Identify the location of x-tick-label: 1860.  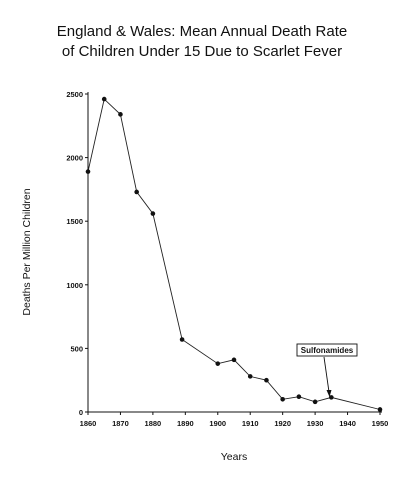
(88, 423).